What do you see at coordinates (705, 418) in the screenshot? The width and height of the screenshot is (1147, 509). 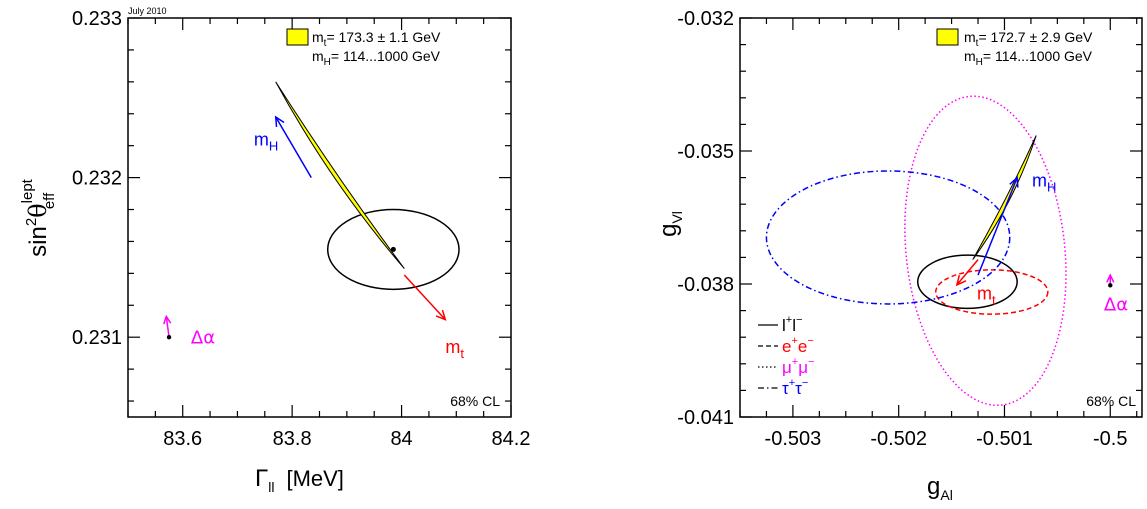 I see `y-tick-label: -0.041` at bounding box center [705, 418].